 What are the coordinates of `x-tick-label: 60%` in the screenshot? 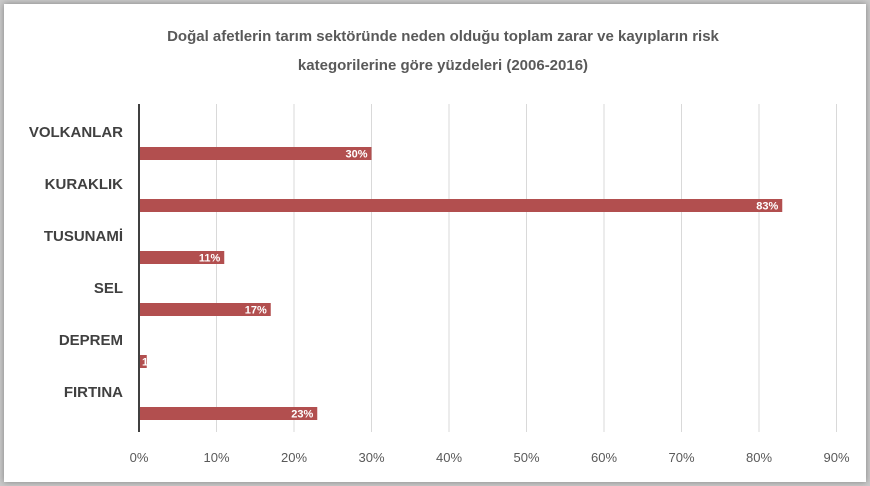 It's located at (604, 457).